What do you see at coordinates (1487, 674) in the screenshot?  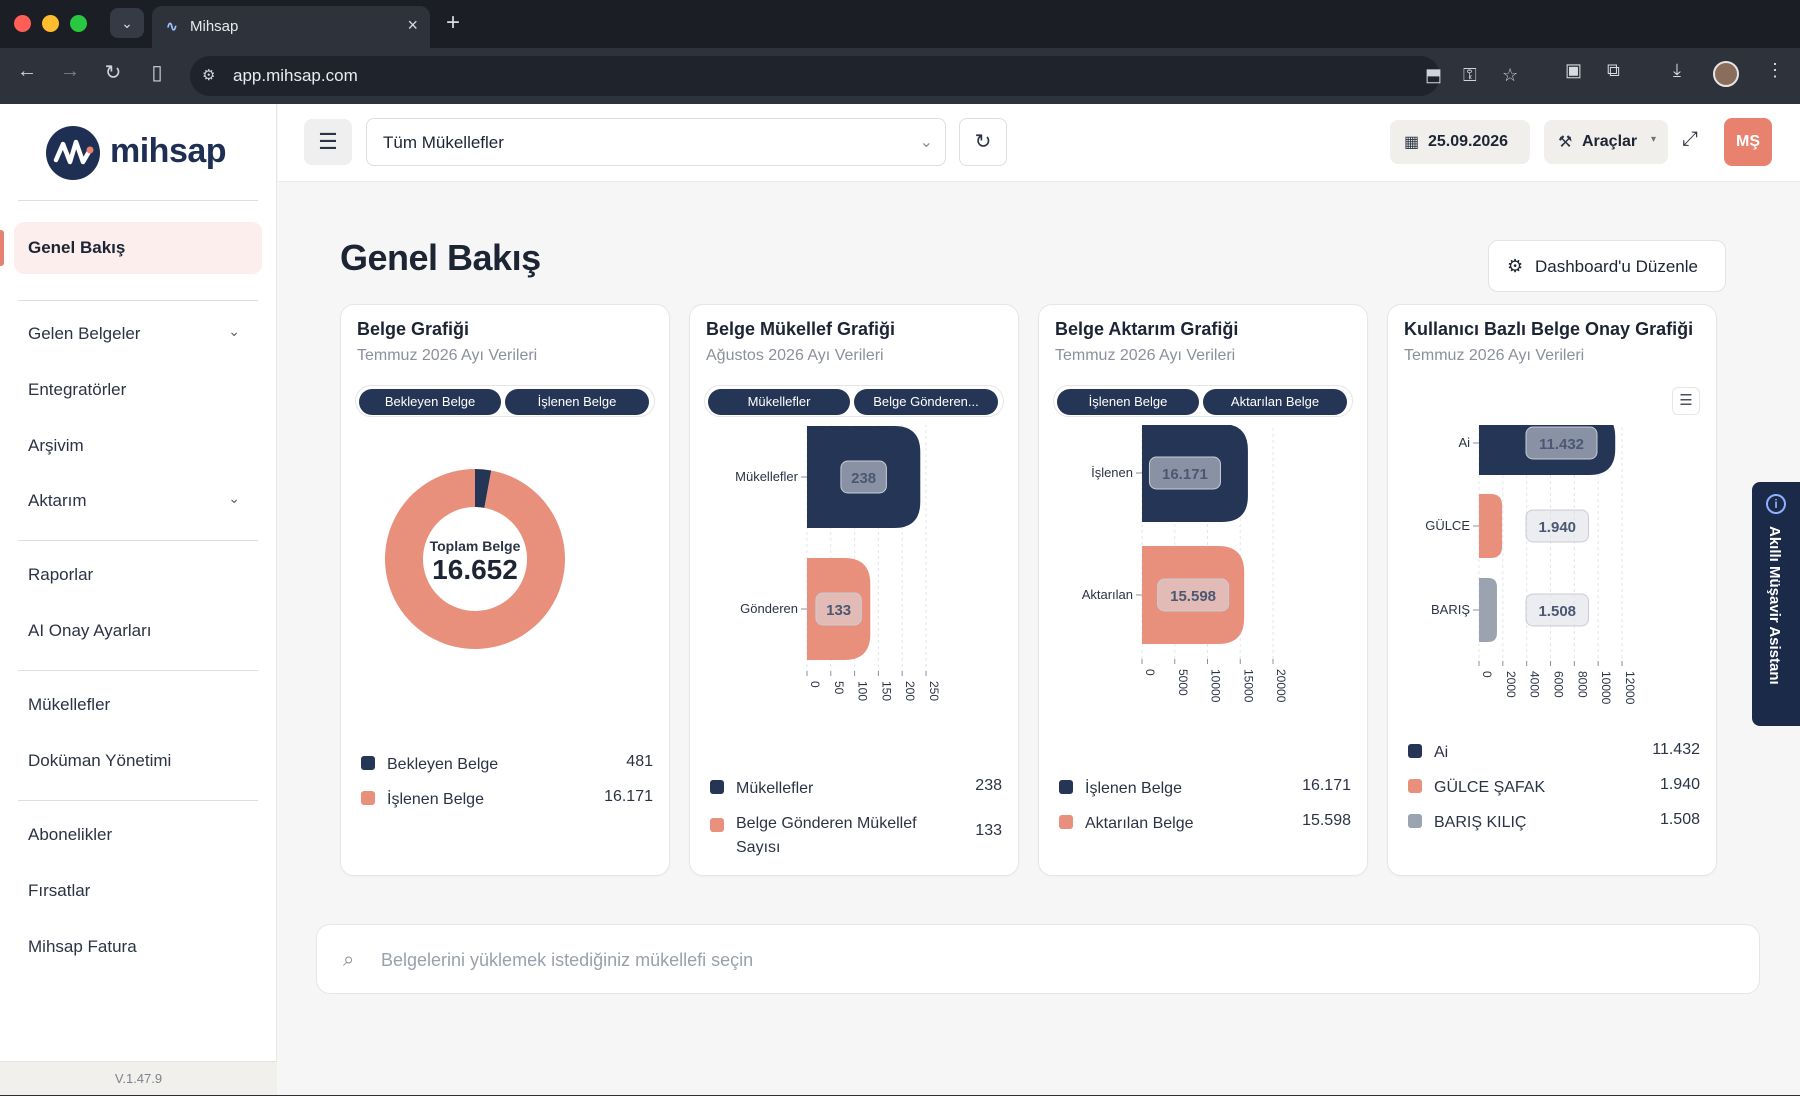 I see `x-tick-label: 0` at bounding box center [1487, 674].